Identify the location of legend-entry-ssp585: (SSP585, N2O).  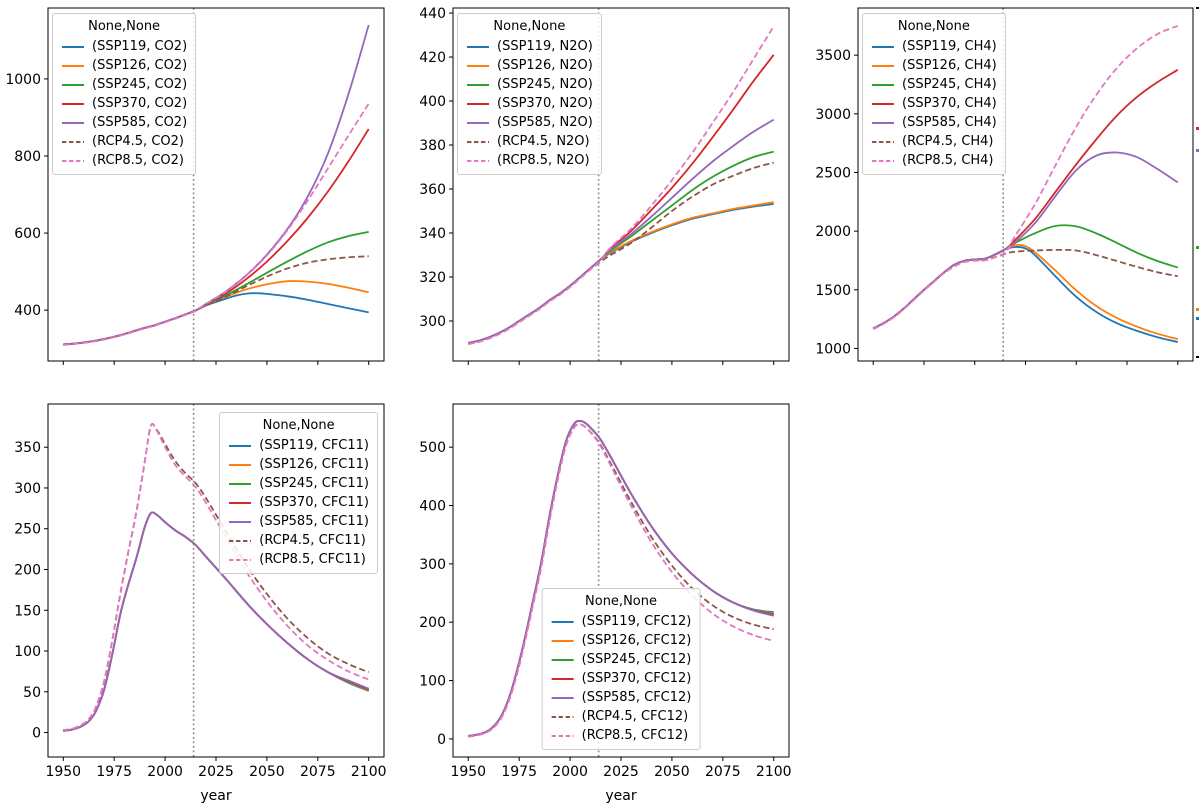
(529, 122).